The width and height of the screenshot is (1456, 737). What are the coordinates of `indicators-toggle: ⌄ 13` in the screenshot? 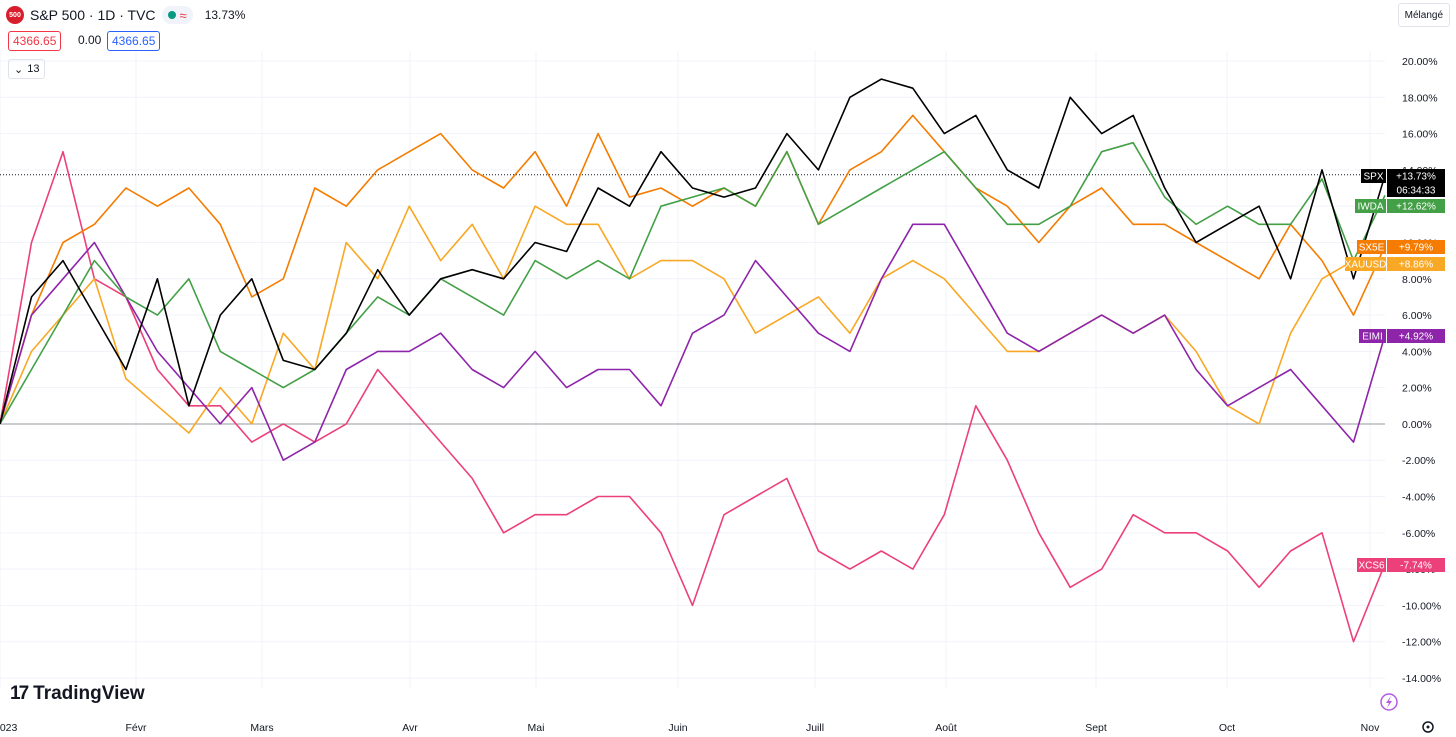 It's located at (27, 69).